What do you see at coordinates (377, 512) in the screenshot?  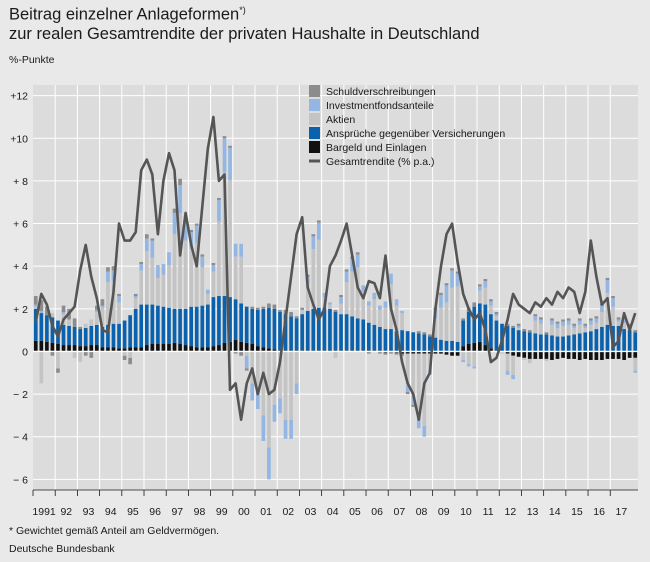 I see `x-tick-label: 06` at bounding box center [377, 512].